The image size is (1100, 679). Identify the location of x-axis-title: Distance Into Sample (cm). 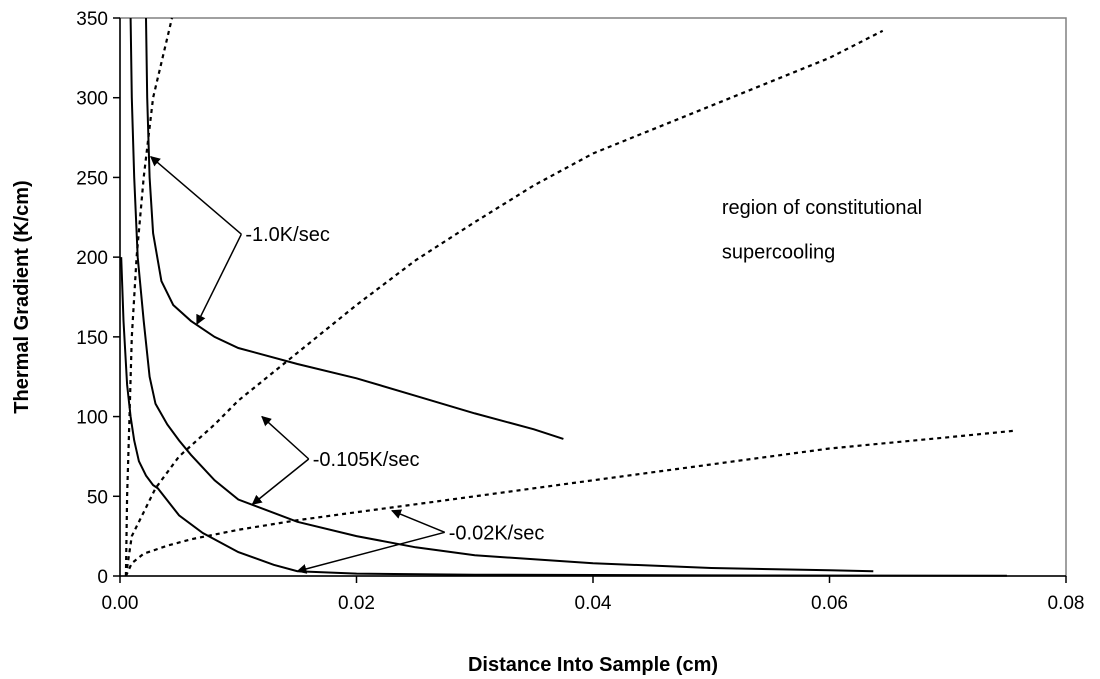
(593, 665).